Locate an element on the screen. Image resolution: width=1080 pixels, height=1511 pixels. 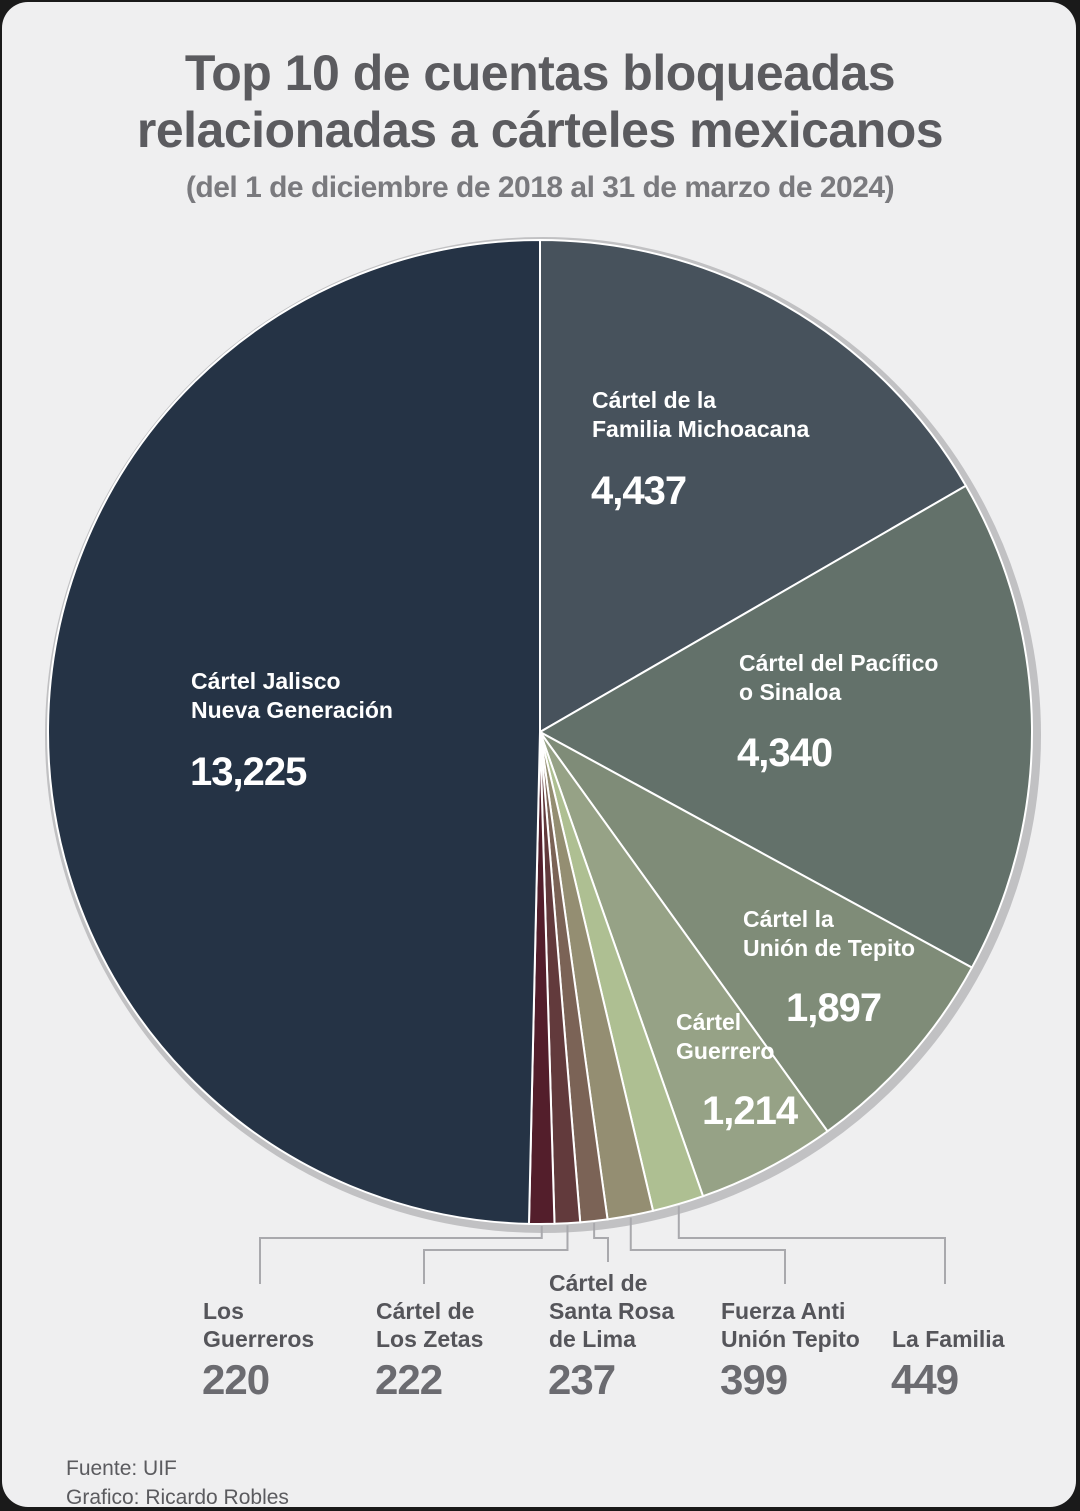
outside-label-la-familia: La Familia is located at coordinates (948, 1339).